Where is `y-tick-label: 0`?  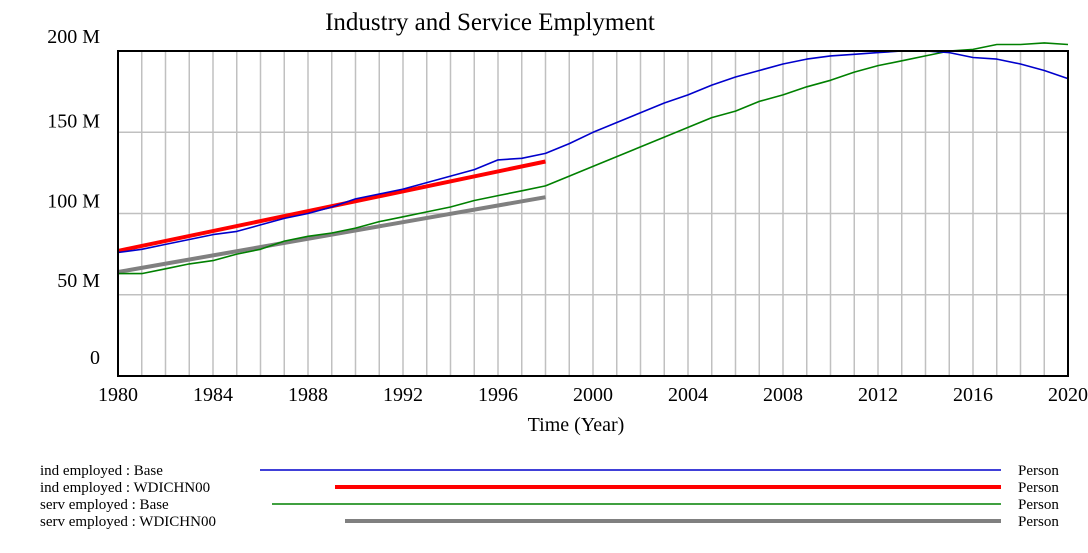
y-tick-label: 0 is located at coordinates (95, 358).